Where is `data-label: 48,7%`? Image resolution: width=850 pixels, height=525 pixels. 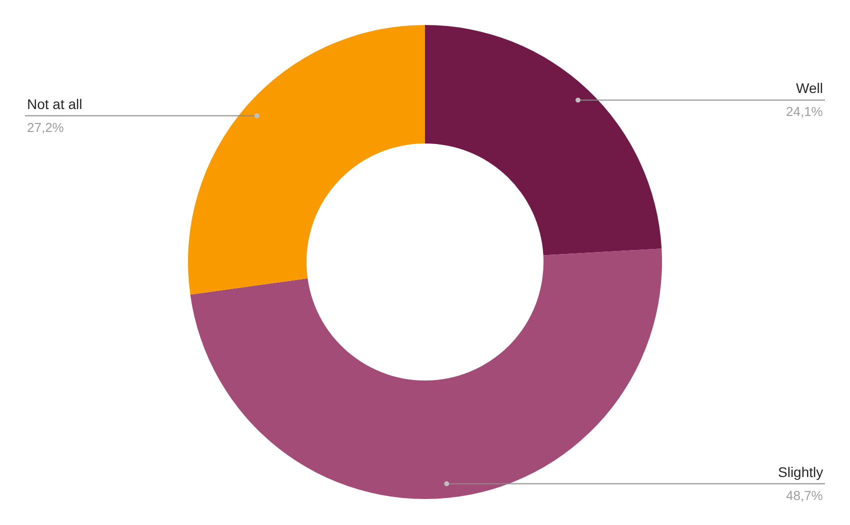
data-label: 48,7% is located at coordinates (805, 495).